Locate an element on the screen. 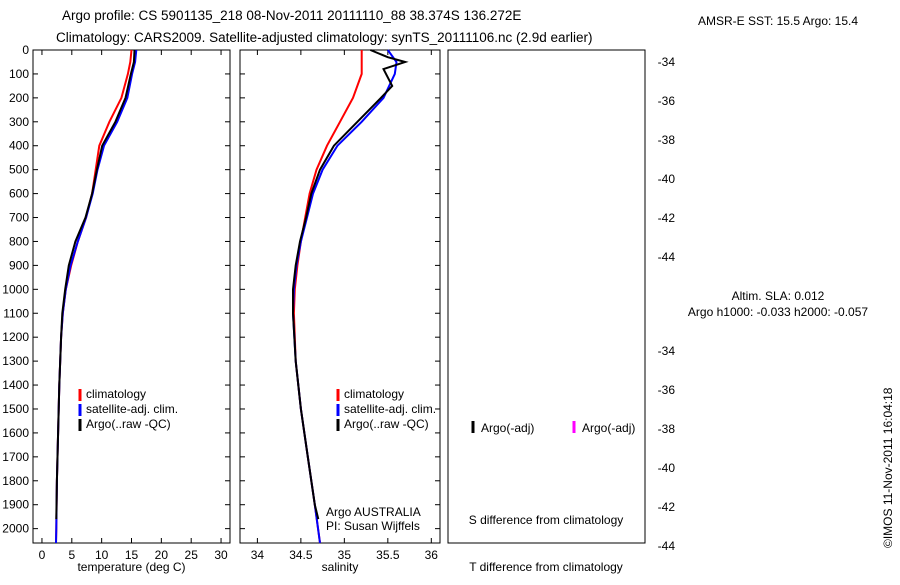 The height and width of the screenshot is (585, 900). y-tick-label: 400 is located at coordinates (19, 146).